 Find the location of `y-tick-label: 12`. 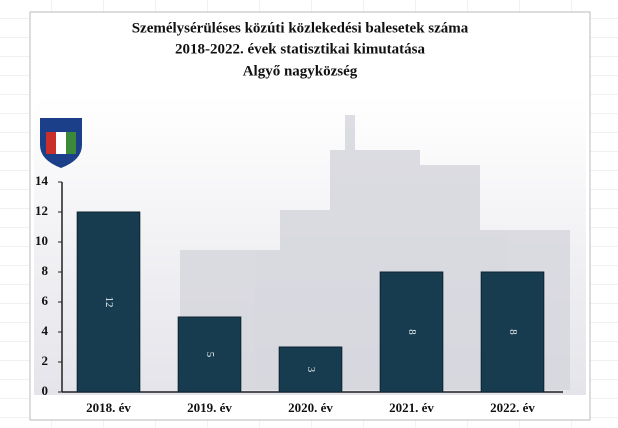

y-tick-label: 12 is located at coordinates (41, 210).